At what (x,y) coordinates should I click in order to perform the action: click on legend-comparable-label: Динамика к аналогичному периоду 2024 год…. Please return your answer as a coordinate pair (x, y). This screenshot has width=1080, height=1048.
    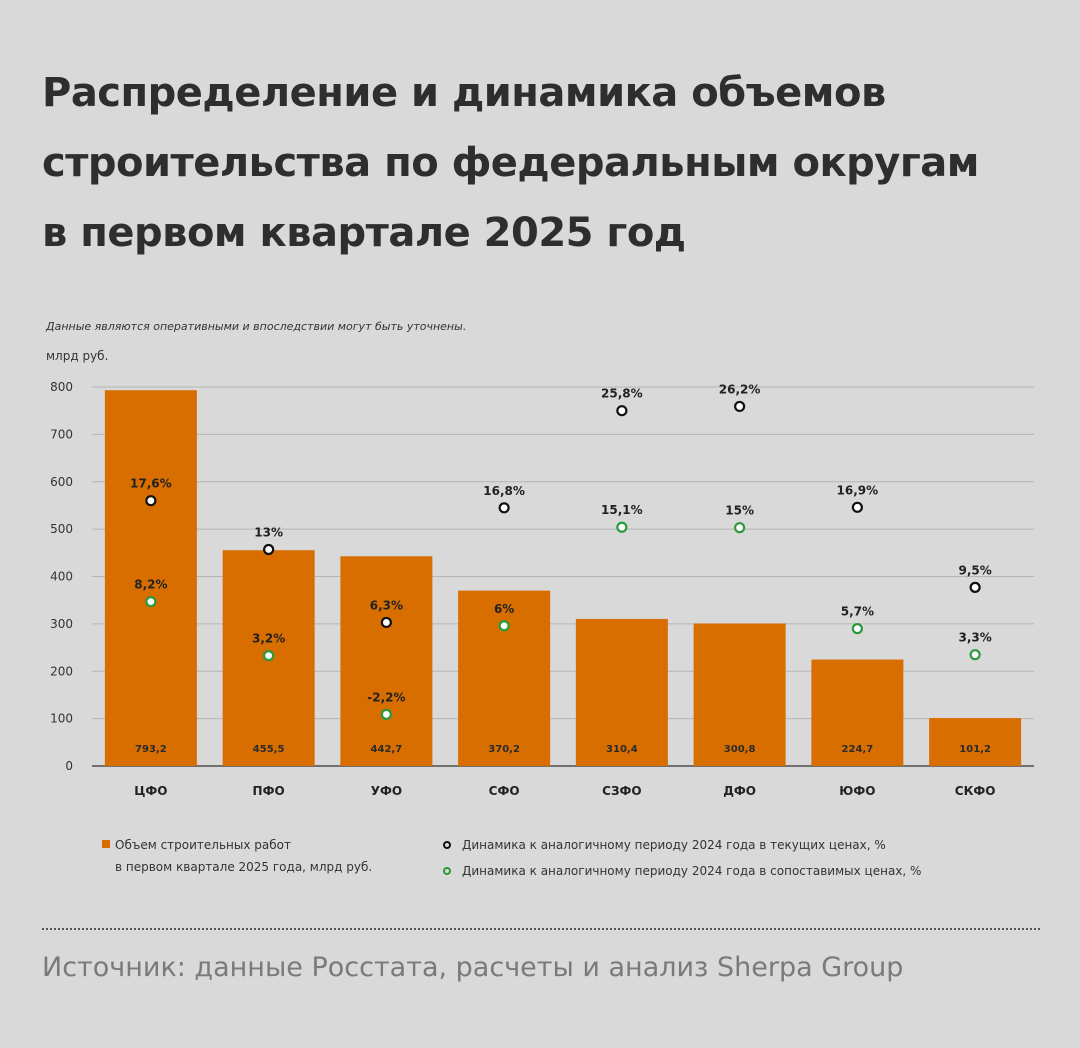
    Looking at the image, I should click on (692, 871).